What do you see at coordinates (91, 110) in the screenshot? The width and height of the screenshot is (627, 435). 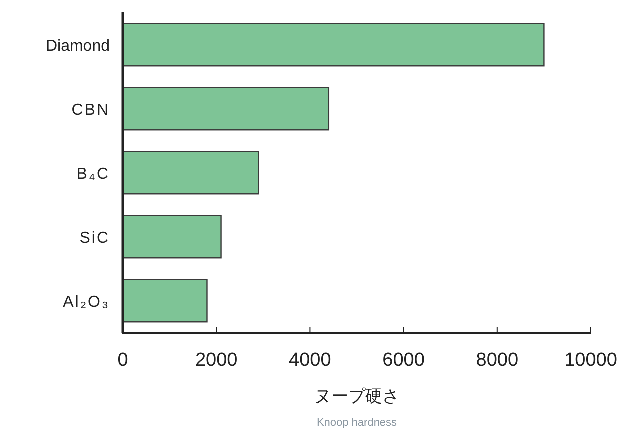 I see `y-tick-label: CBN` at bounding box center [91, 110].